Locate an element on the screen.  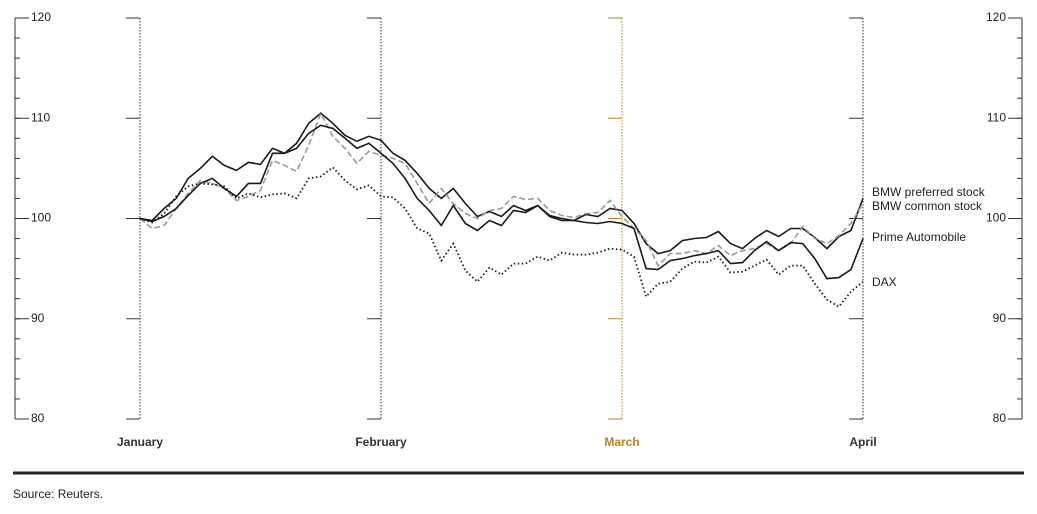
legend-label: Prime Automobile is located at coordinates (919, 237).